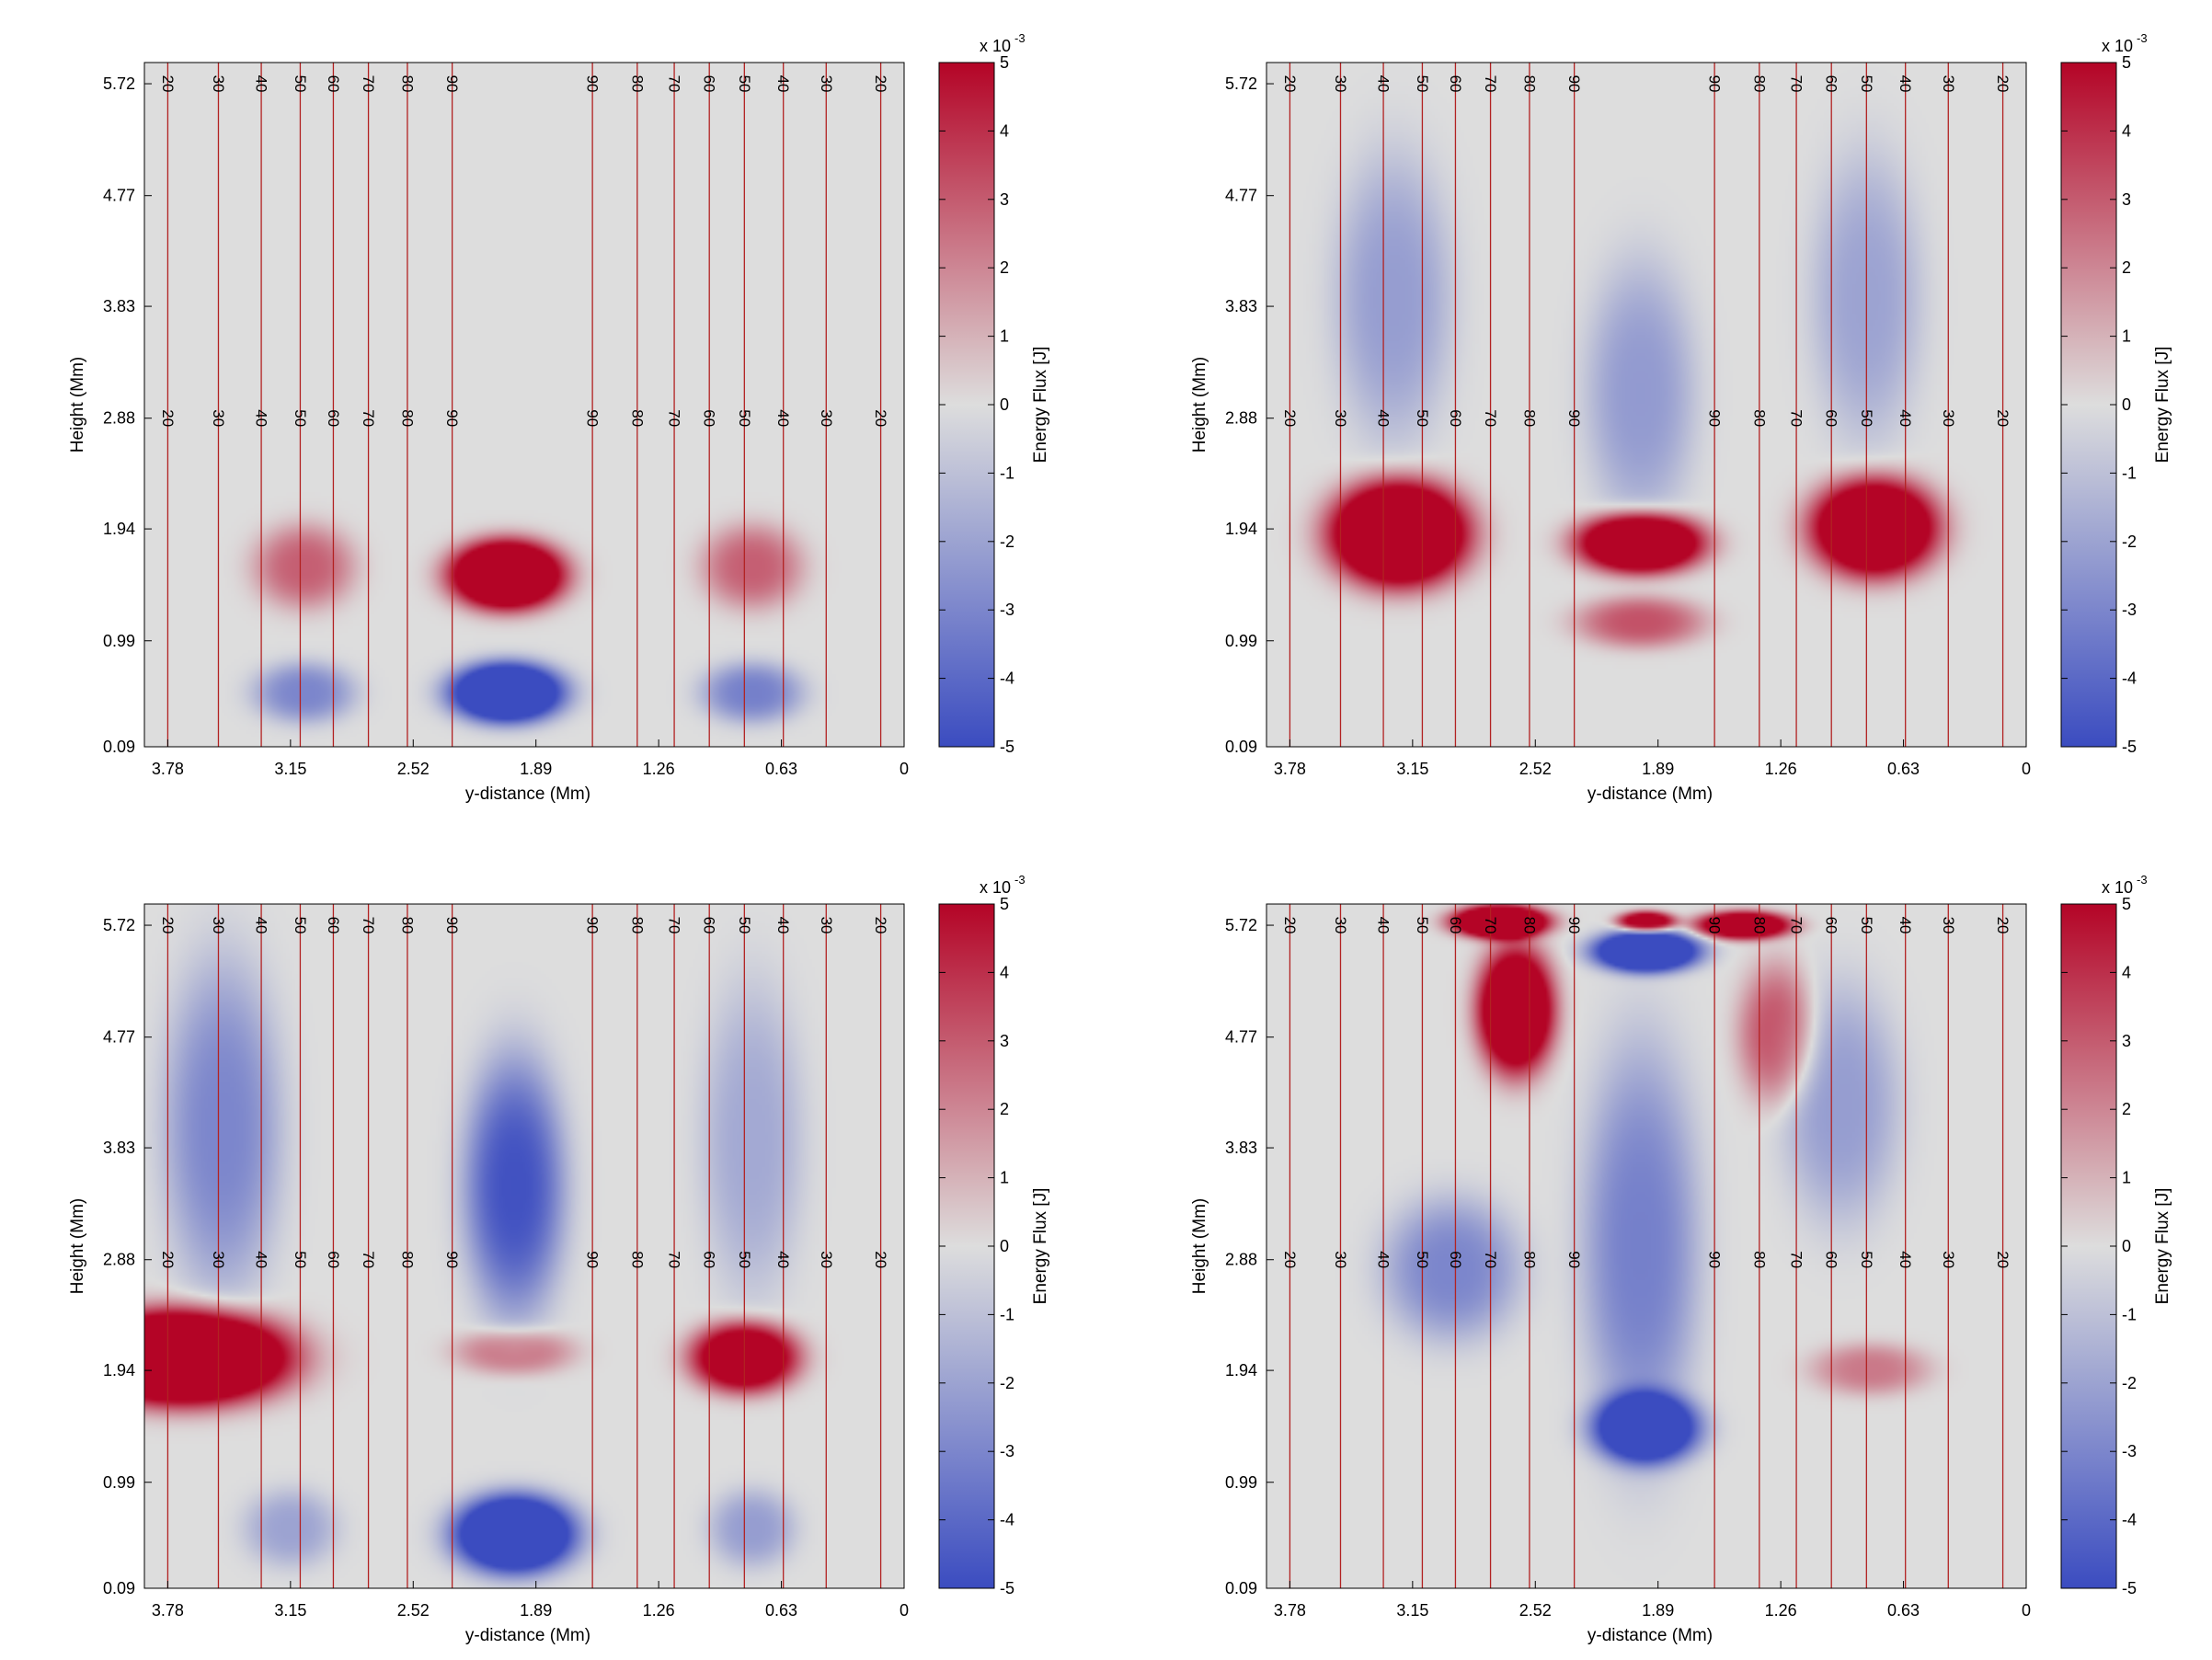  What do you see at coordinates (536, 769) in the screenshot?
I see `x-tick-label: 1.89` at bounding box center [536, 769].